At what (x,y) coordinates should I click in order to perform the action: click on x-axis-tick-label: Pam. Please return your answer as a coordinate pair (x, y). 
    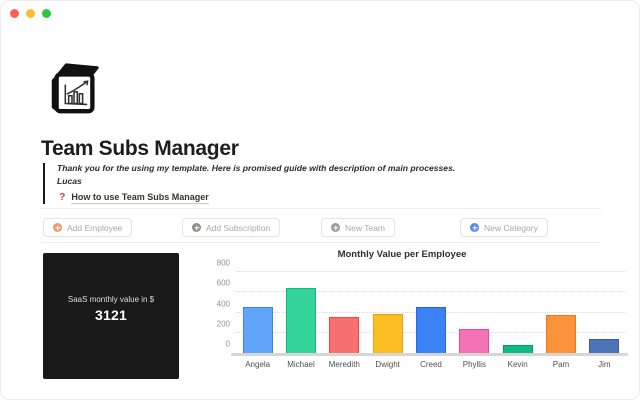
    Looking at the image, I should click on (561, 364).